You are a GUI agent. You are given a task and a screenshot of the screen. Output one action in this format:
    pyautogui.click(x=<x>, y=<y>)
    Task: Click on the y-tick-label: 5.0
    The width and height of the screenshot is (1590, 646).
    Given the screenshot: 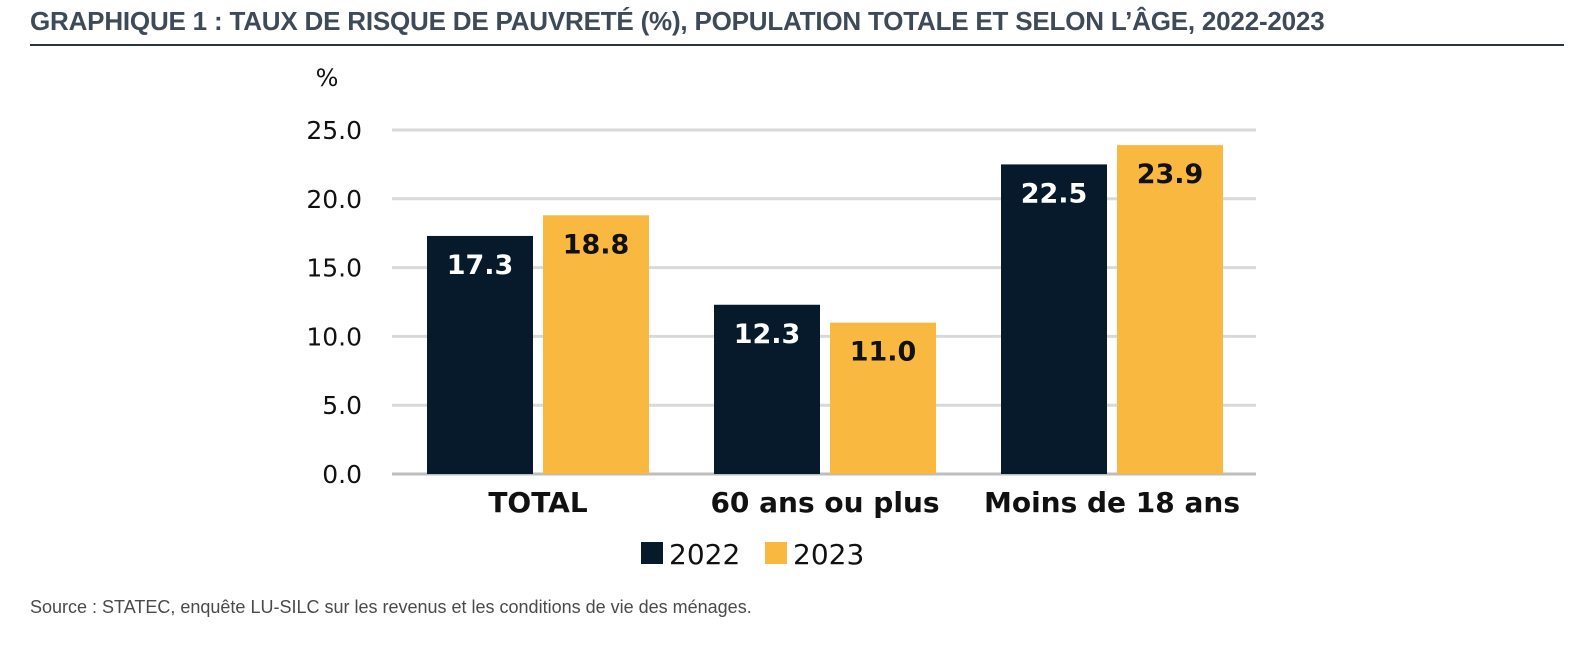 What is the action you would take?
    pyautogui.click(x=342, y=405)
    